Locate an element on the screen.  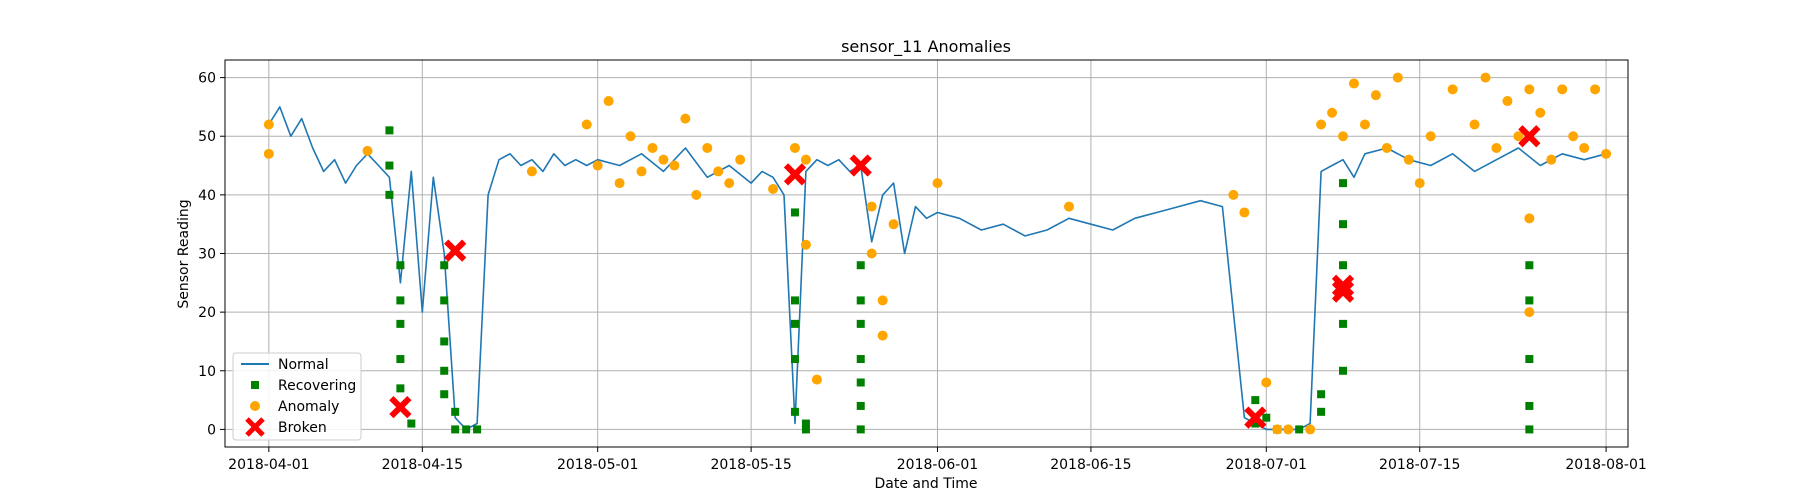
chart-title: sensor_11 Anomalies is located at coordinates (926, 47).